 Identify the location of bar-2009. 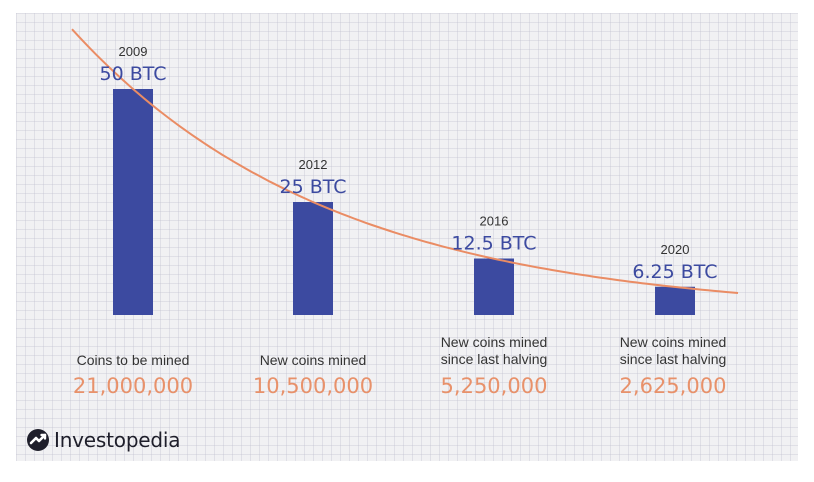
(133, 202).